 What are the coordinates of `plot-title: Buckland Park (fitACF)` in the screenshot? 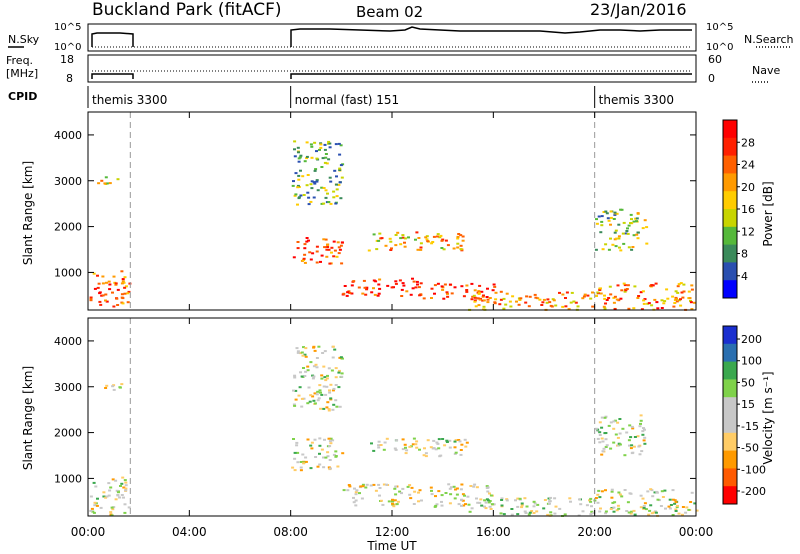 It's located at (187, 10).